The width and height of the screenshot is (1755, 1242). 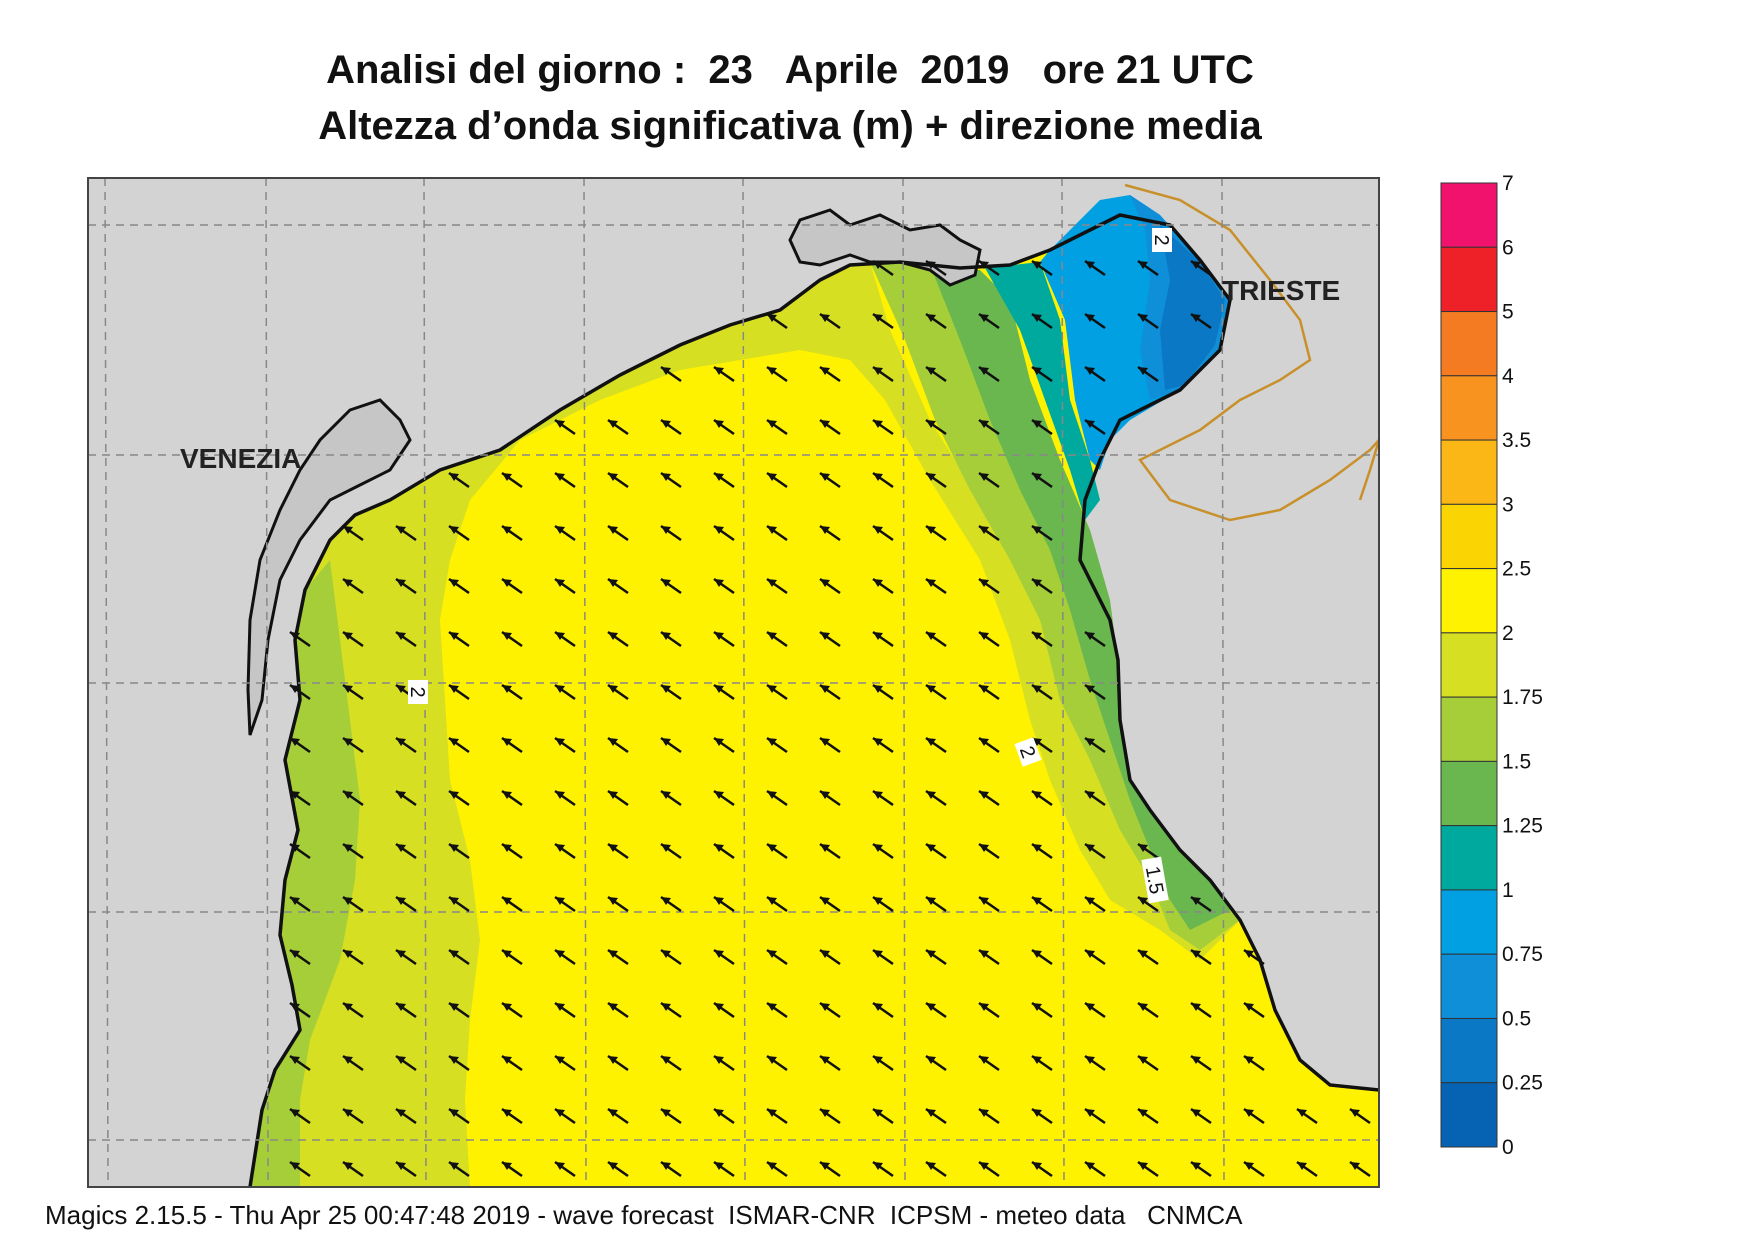 I want to click on color-legend: 7 6 5 4 3.5 3 2.5 2 1.75 1.5 1.25 1 0.75 0.5 0.25 0, so click(x=1491, y=665).